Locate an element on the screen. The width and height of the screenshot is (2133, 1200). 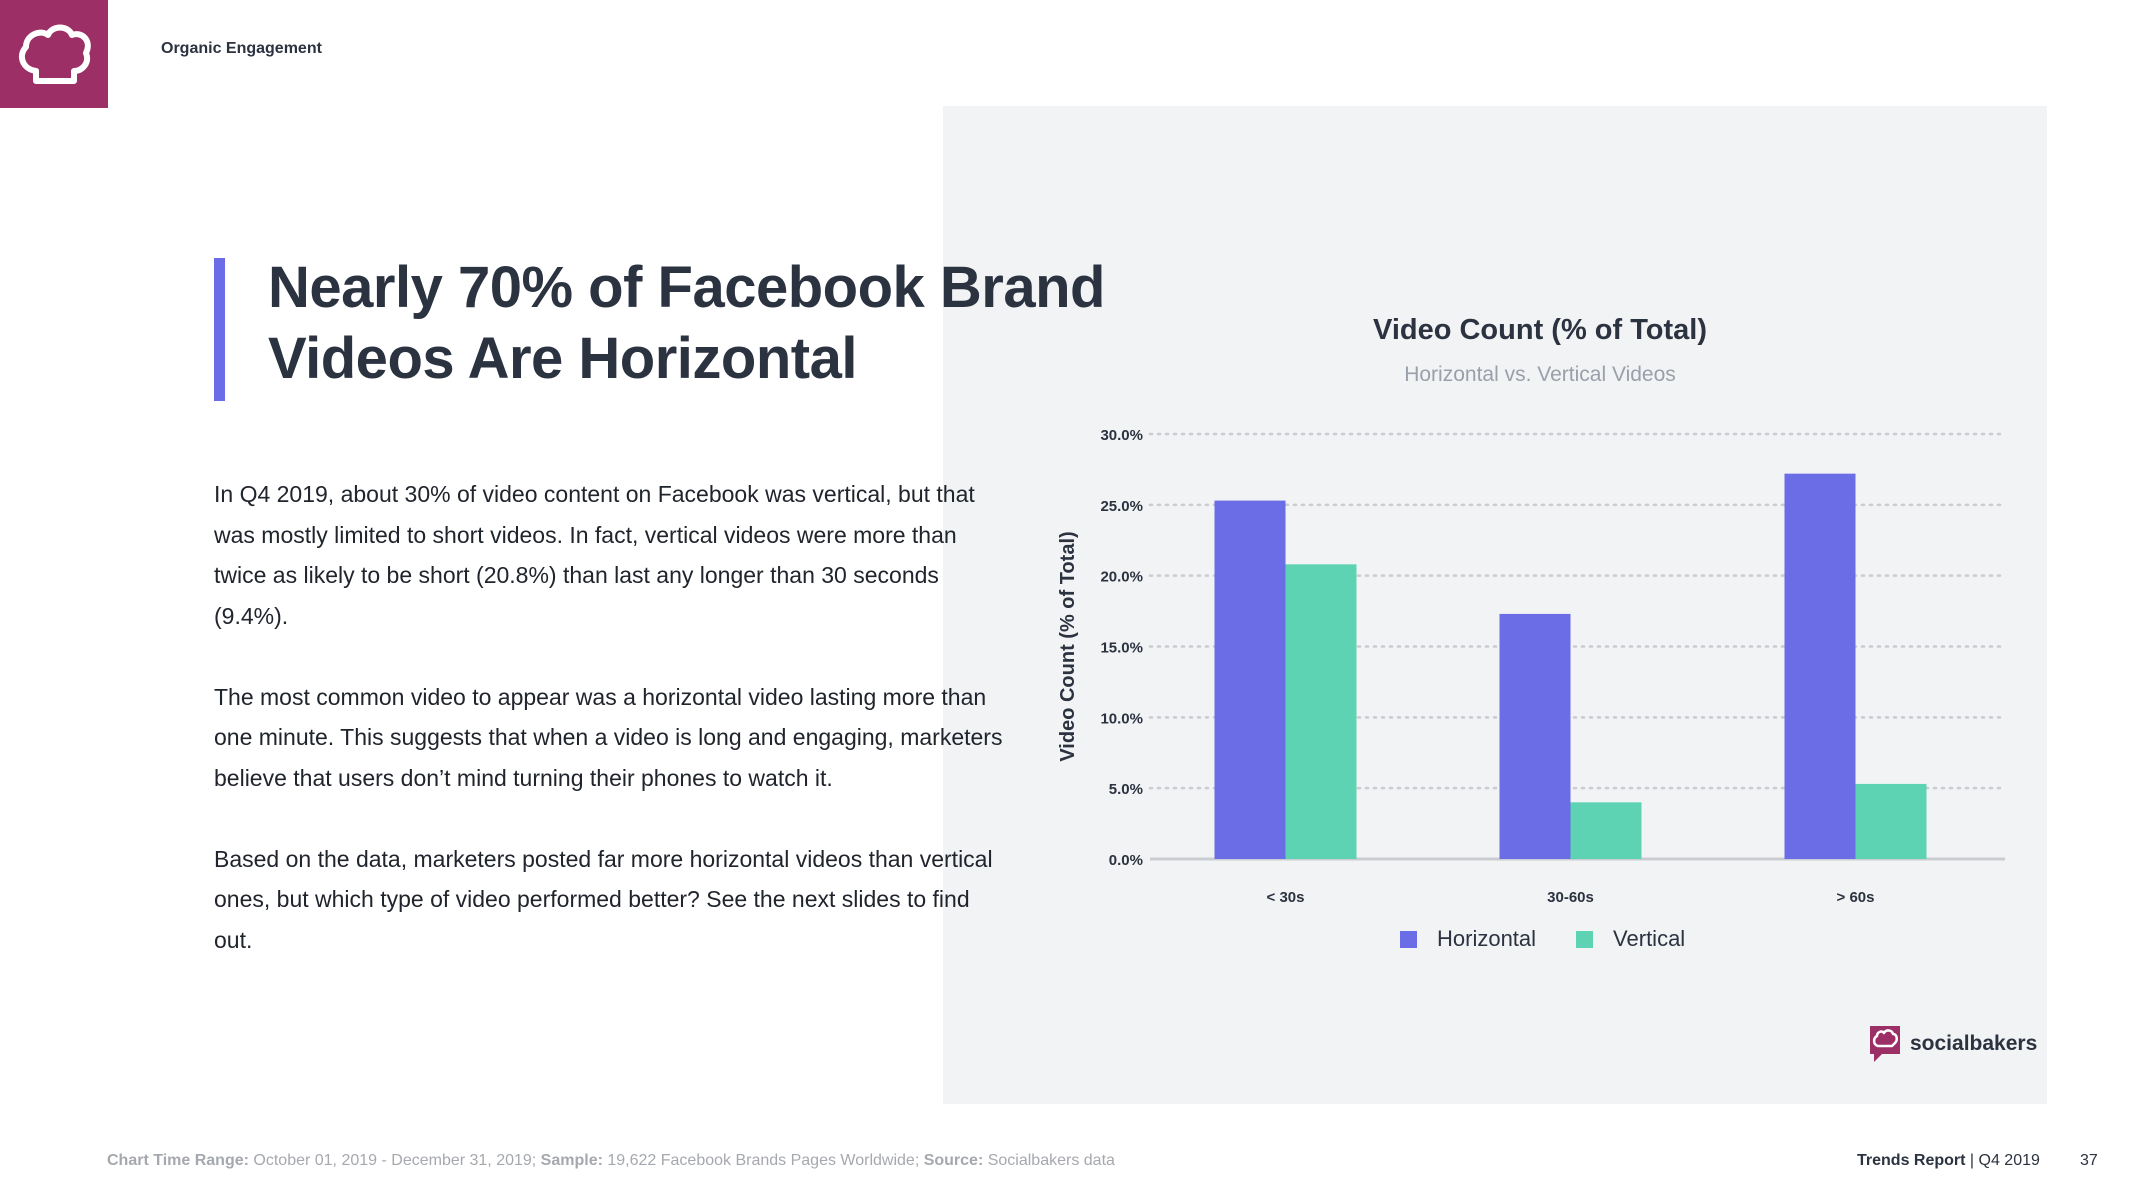
chef-hat-icon is located at coordinates (54, 54).